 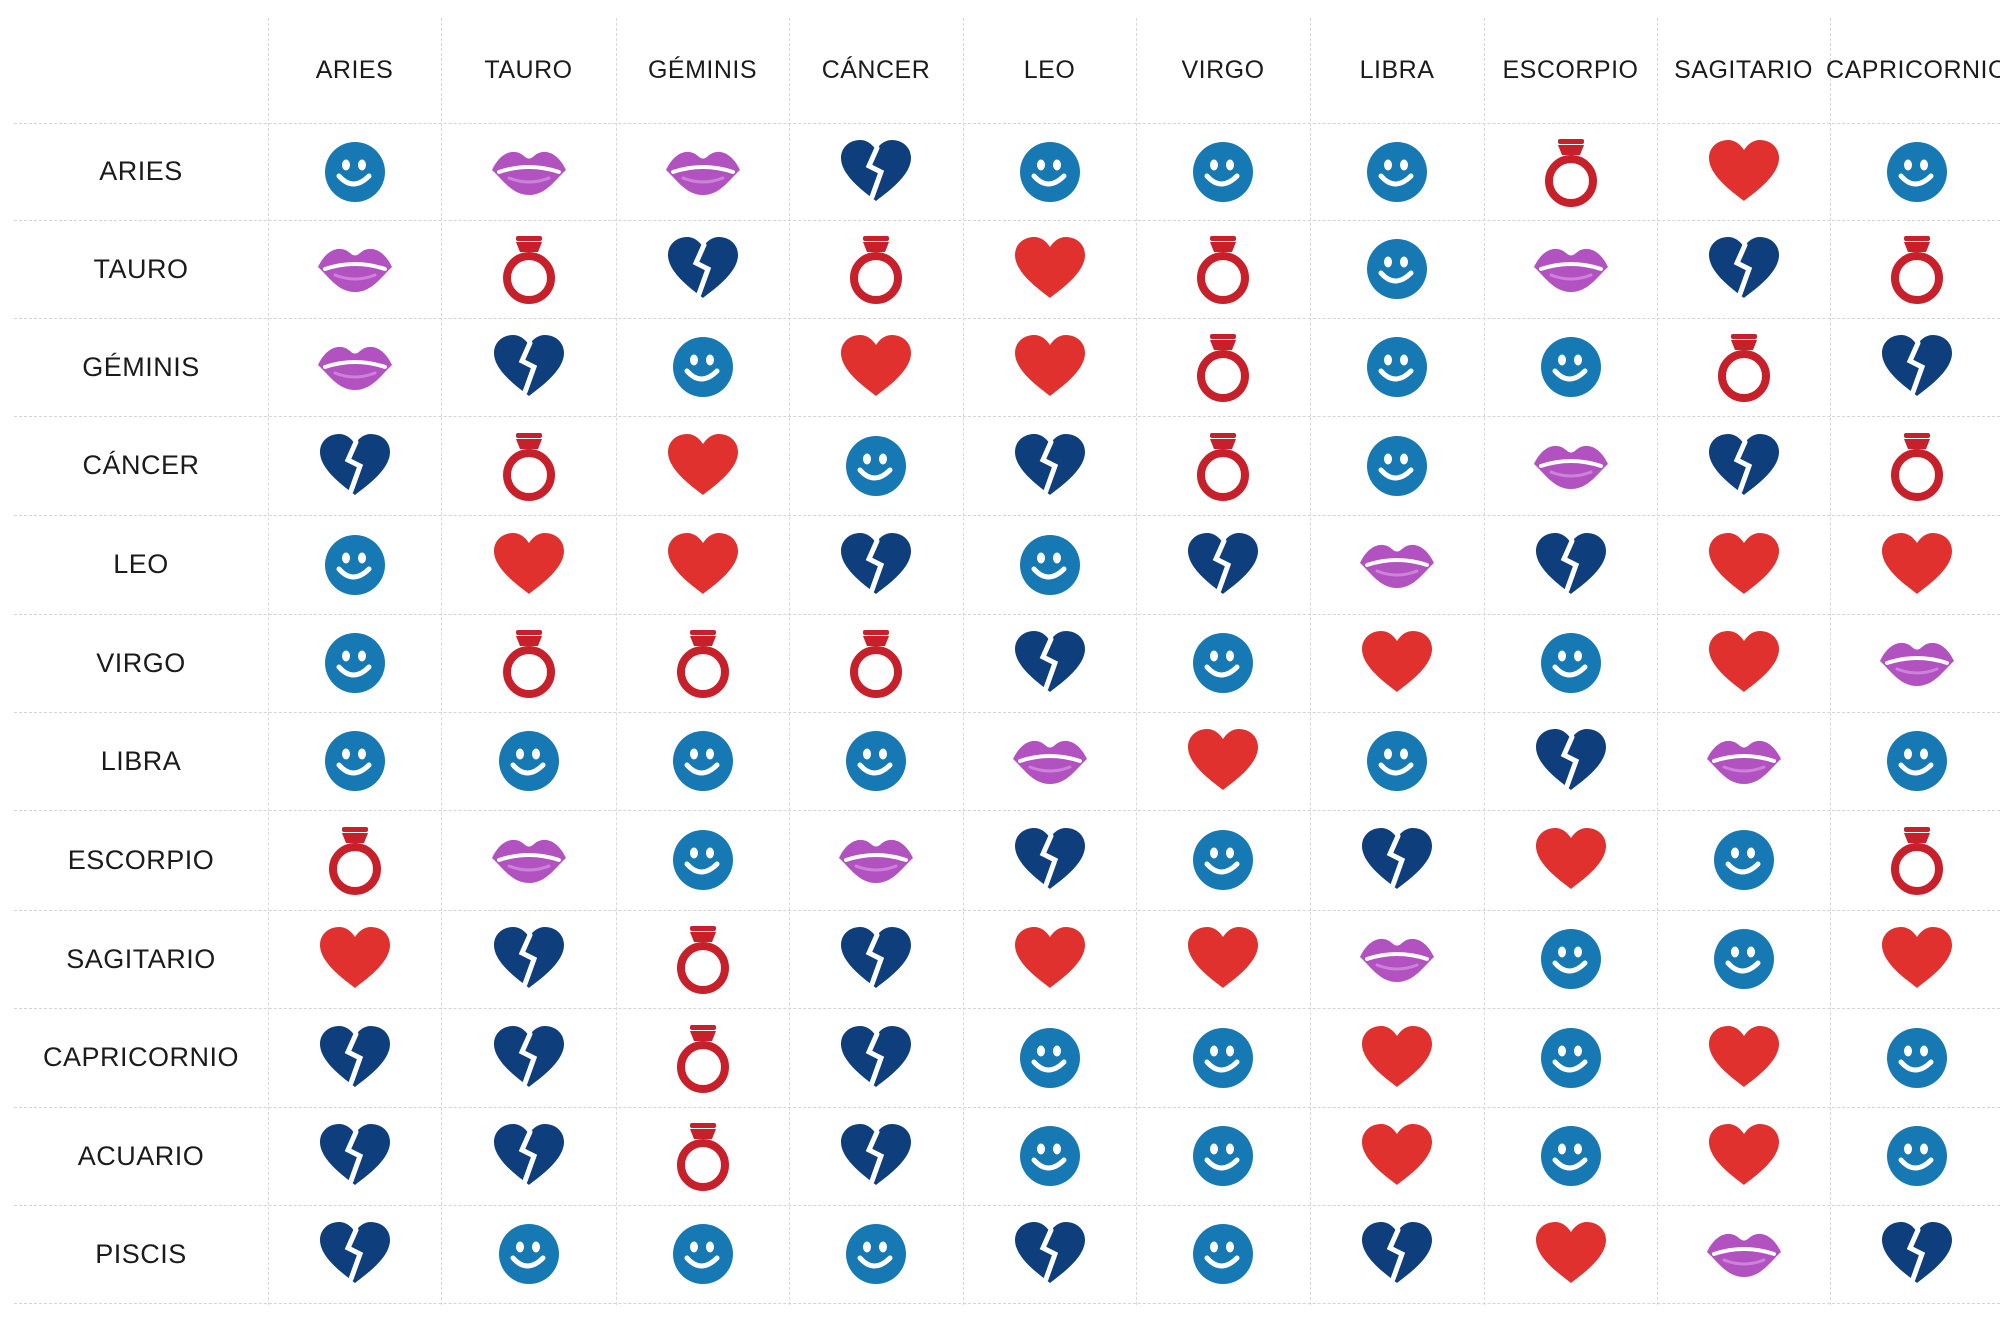 What do you see at coordinates (1049, 69) in the screenshot?
I see `column-header: LEO` at bounding box center [1049, 69].